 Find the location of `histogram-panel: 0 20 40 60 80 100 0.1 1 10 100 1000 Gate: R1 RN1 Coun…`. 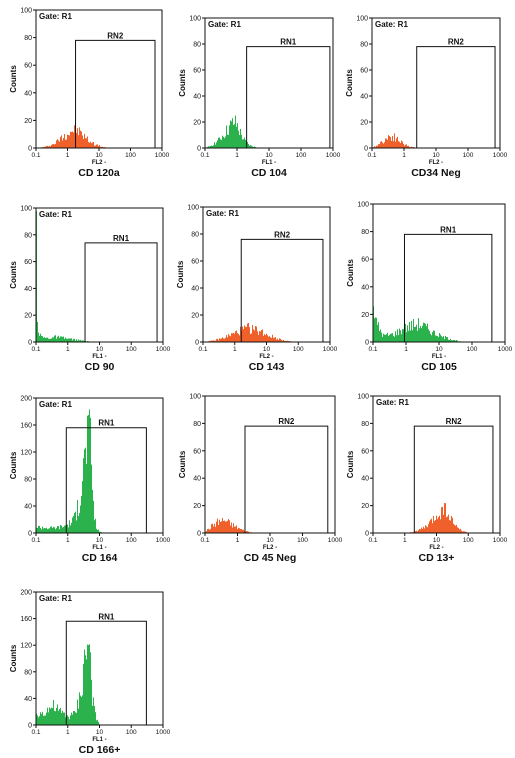

histogram-panel: 0 20 40 60 80 100 0.1 1 10 100 1000 Gate: R1 RN1 Coun… is located at coordinates (259, 98).